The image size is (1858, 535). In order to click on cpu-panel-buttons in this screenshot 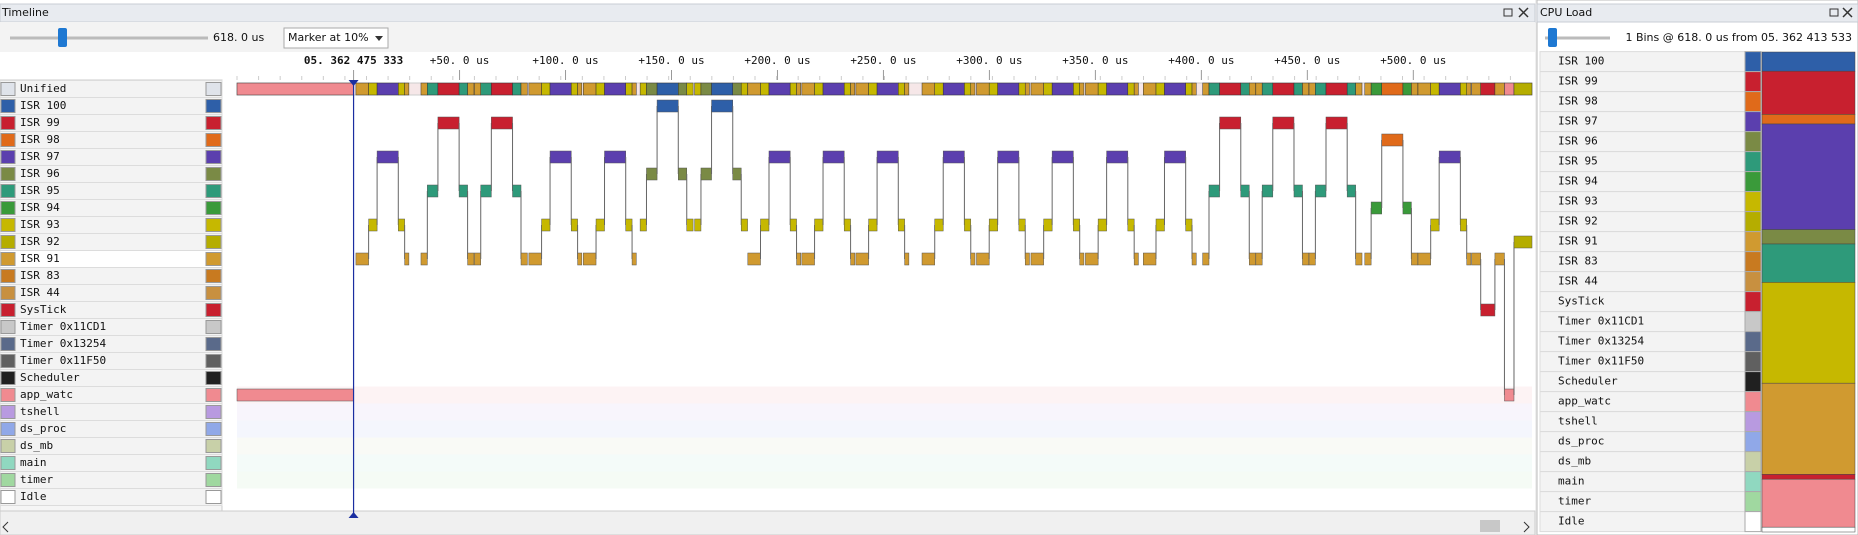, I will do `click(1841, 12)`.